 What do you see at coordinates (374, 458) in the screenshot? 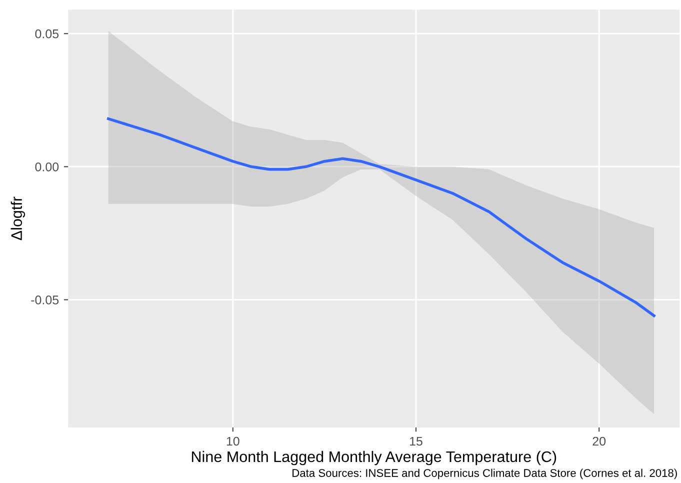
I see `x-axis-title: Nine Month Lagged Monthly Average Temperature (C)` at bounding box center [374, 458].